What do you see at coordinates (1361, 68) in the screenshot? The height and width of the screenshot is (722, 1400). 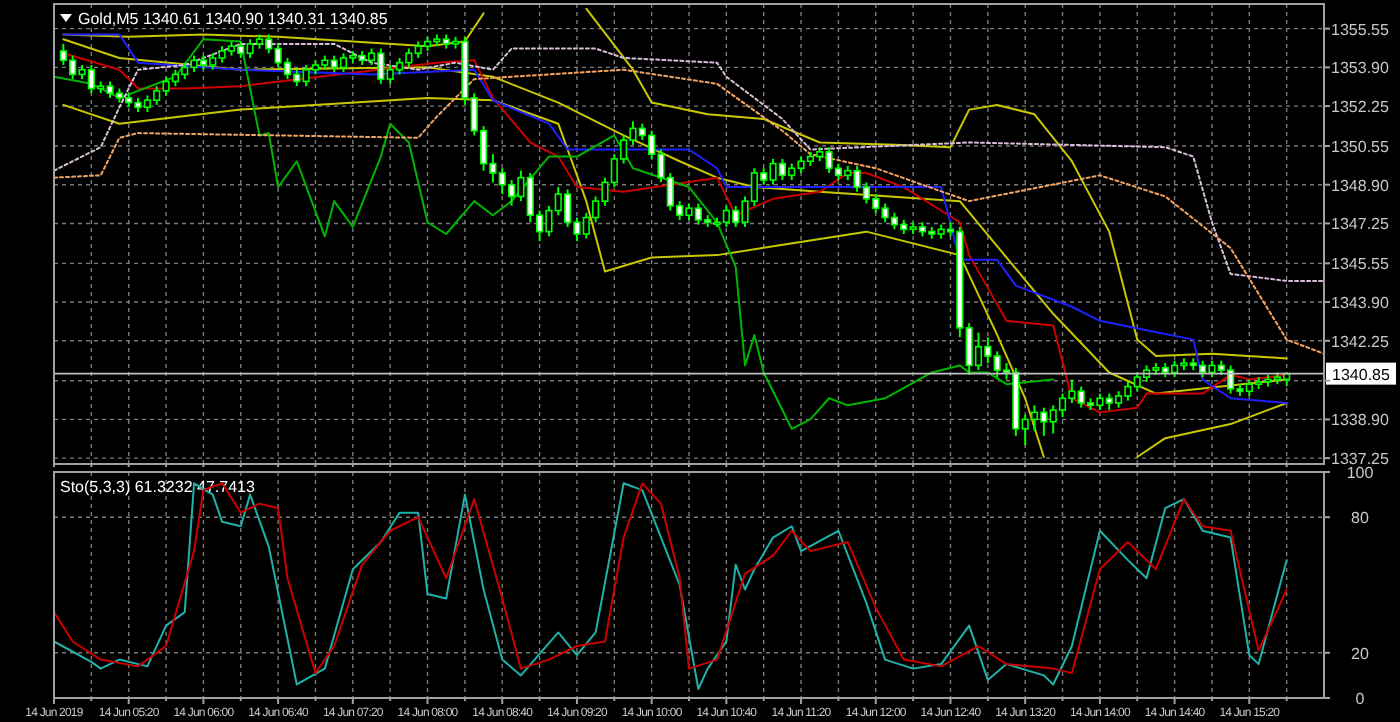 I see `y-tick-label: 1353.90` at bounding box center [1361, 68].